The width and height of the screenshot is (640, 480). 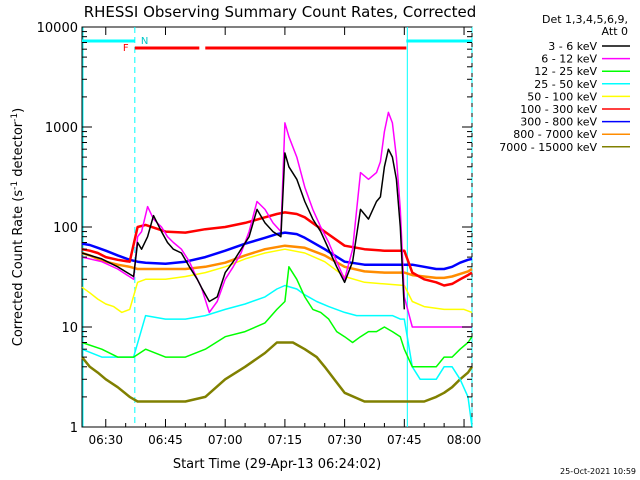 What do you see at coordinates (277, 372) in the screenshot?
I see `series-line-7000-15000-kev` at bounding box center [277, 372].